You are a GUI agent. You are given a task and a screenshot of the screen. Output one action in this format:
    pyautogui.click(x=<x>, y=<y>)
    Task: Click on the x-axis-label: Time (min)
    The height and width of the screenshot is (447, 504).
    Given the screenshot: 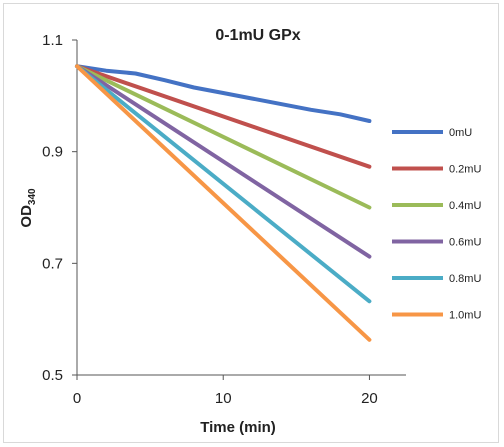 What is the action you would take?
    pyautogui.click(x=238, y=427)
    